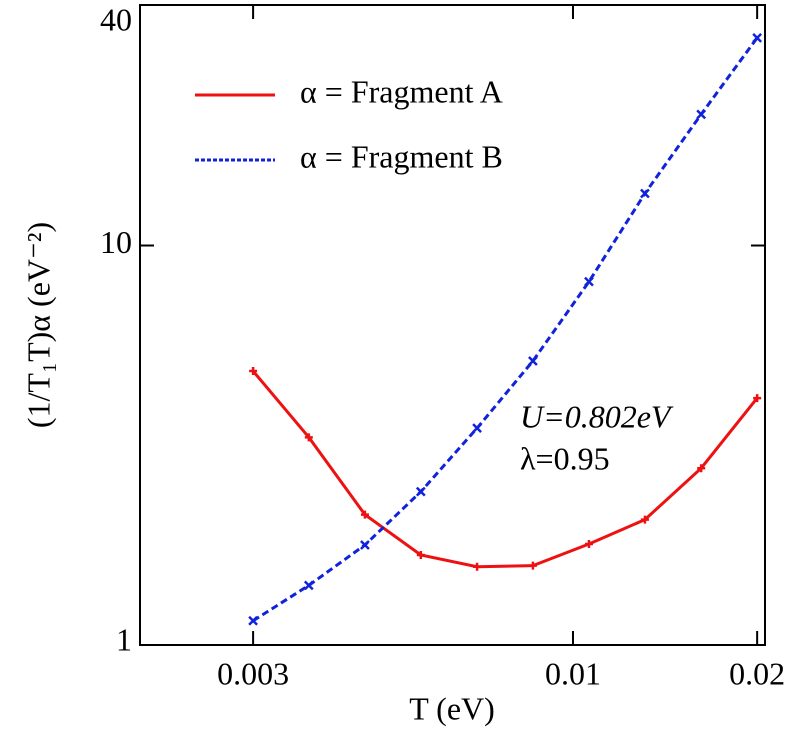 The width and height of the screenshot is (793, 737). I want to click on annotation: λ=0.95, so click(565, 458).